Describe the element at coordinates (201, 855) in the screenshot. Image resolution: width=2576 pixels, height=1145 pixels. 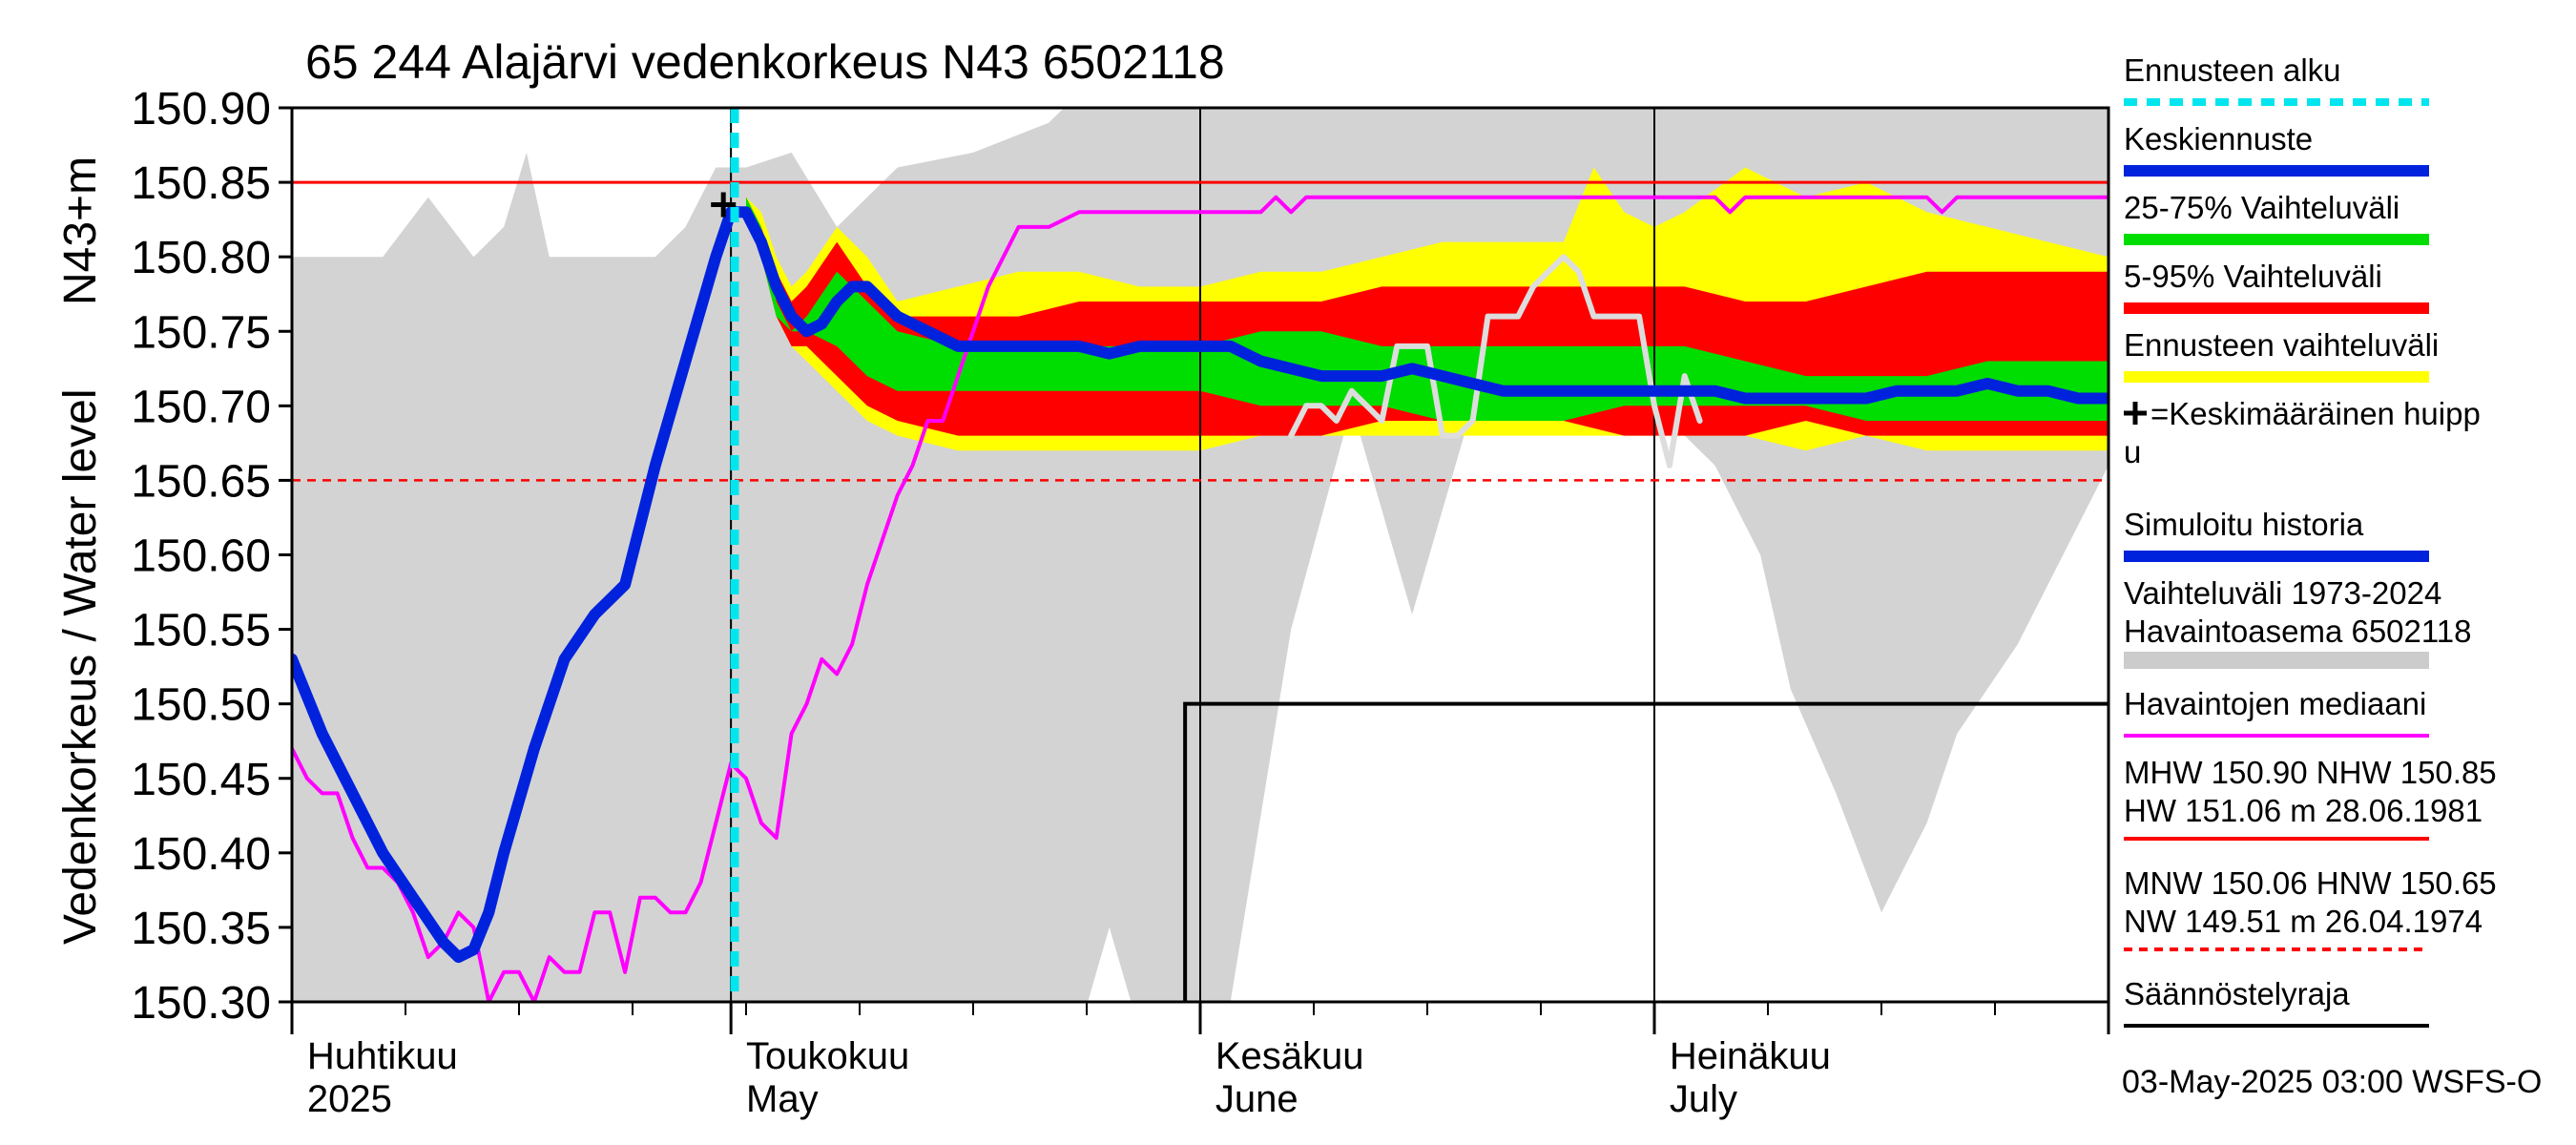
I see `y-tick-label-10: 150.40` at that location.